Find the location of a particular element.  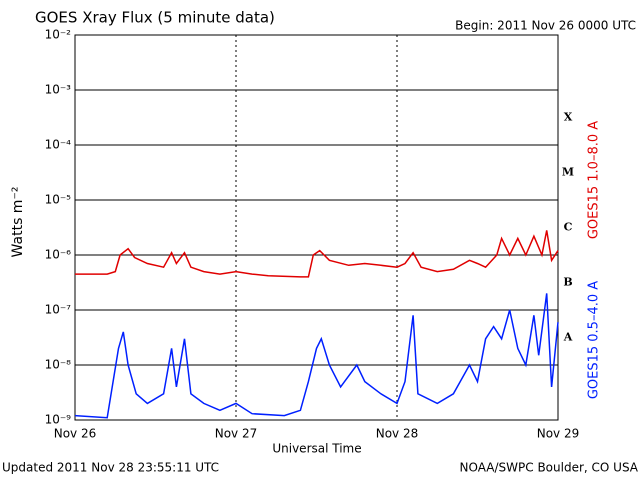

y-tick-label: 10⁻⁵ is located at coordinates (58, 200).